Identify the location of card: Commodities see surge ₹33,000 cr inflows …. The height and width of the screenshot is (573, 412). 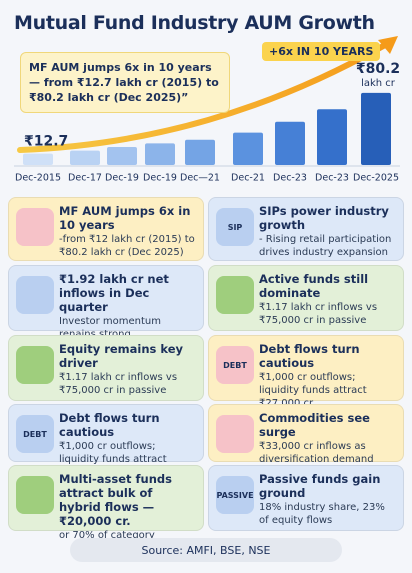
(306, 434).